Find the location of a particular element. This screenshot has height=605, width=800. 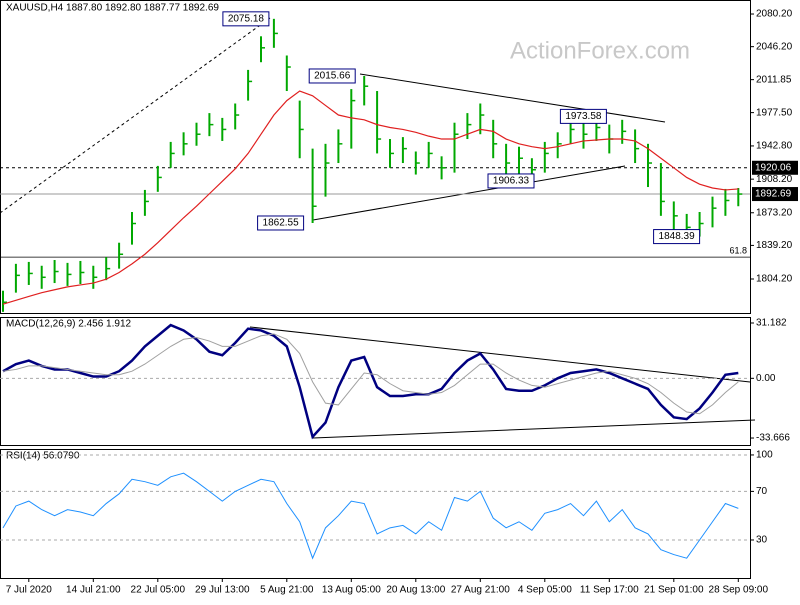

y-tick-label: 2011.85 is located at coordinates (774, 79).